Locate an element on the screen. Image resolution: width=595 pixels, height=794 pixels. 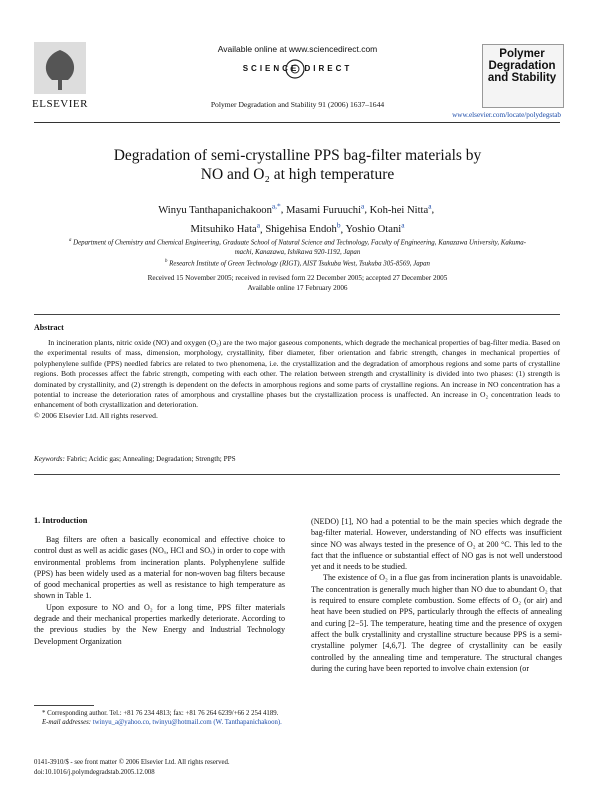
footnote-rule is located at coordinates (64, 705).